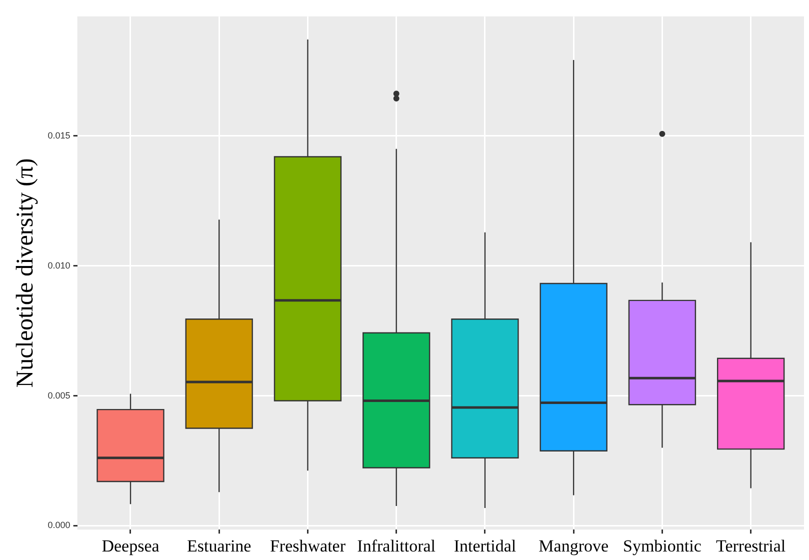 This screenshot has width=809, height=560. Describe the element at coordinates (485, 546) in the screenshot. I see `x-tick-label: Intertidal` at that location.